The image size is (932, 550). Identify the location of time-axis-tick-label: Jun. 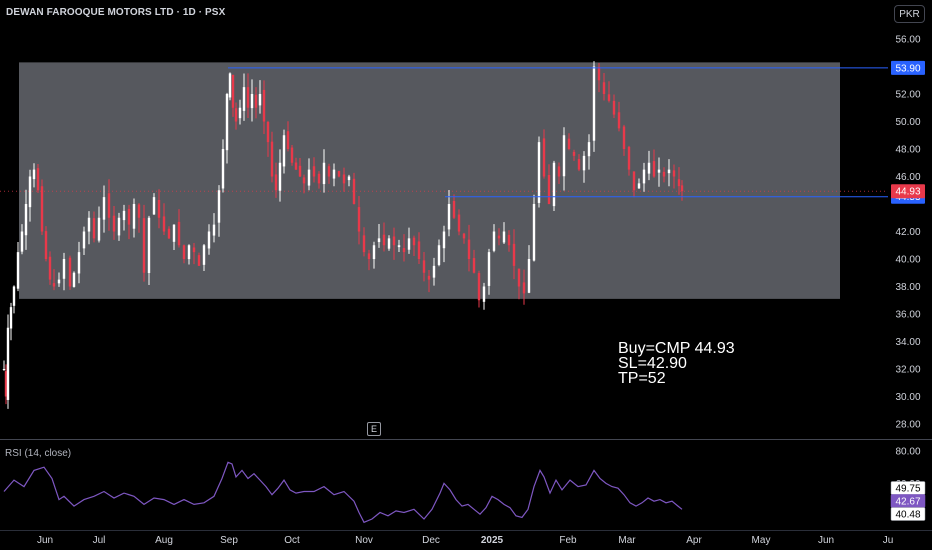
(826, 540).